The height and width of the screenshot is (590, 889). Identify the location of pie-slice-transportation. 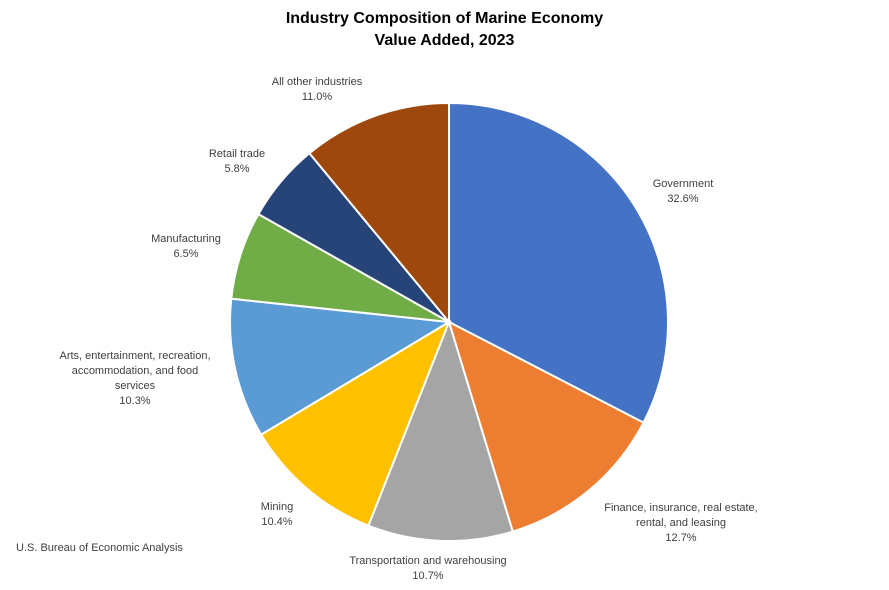
(440, 430).